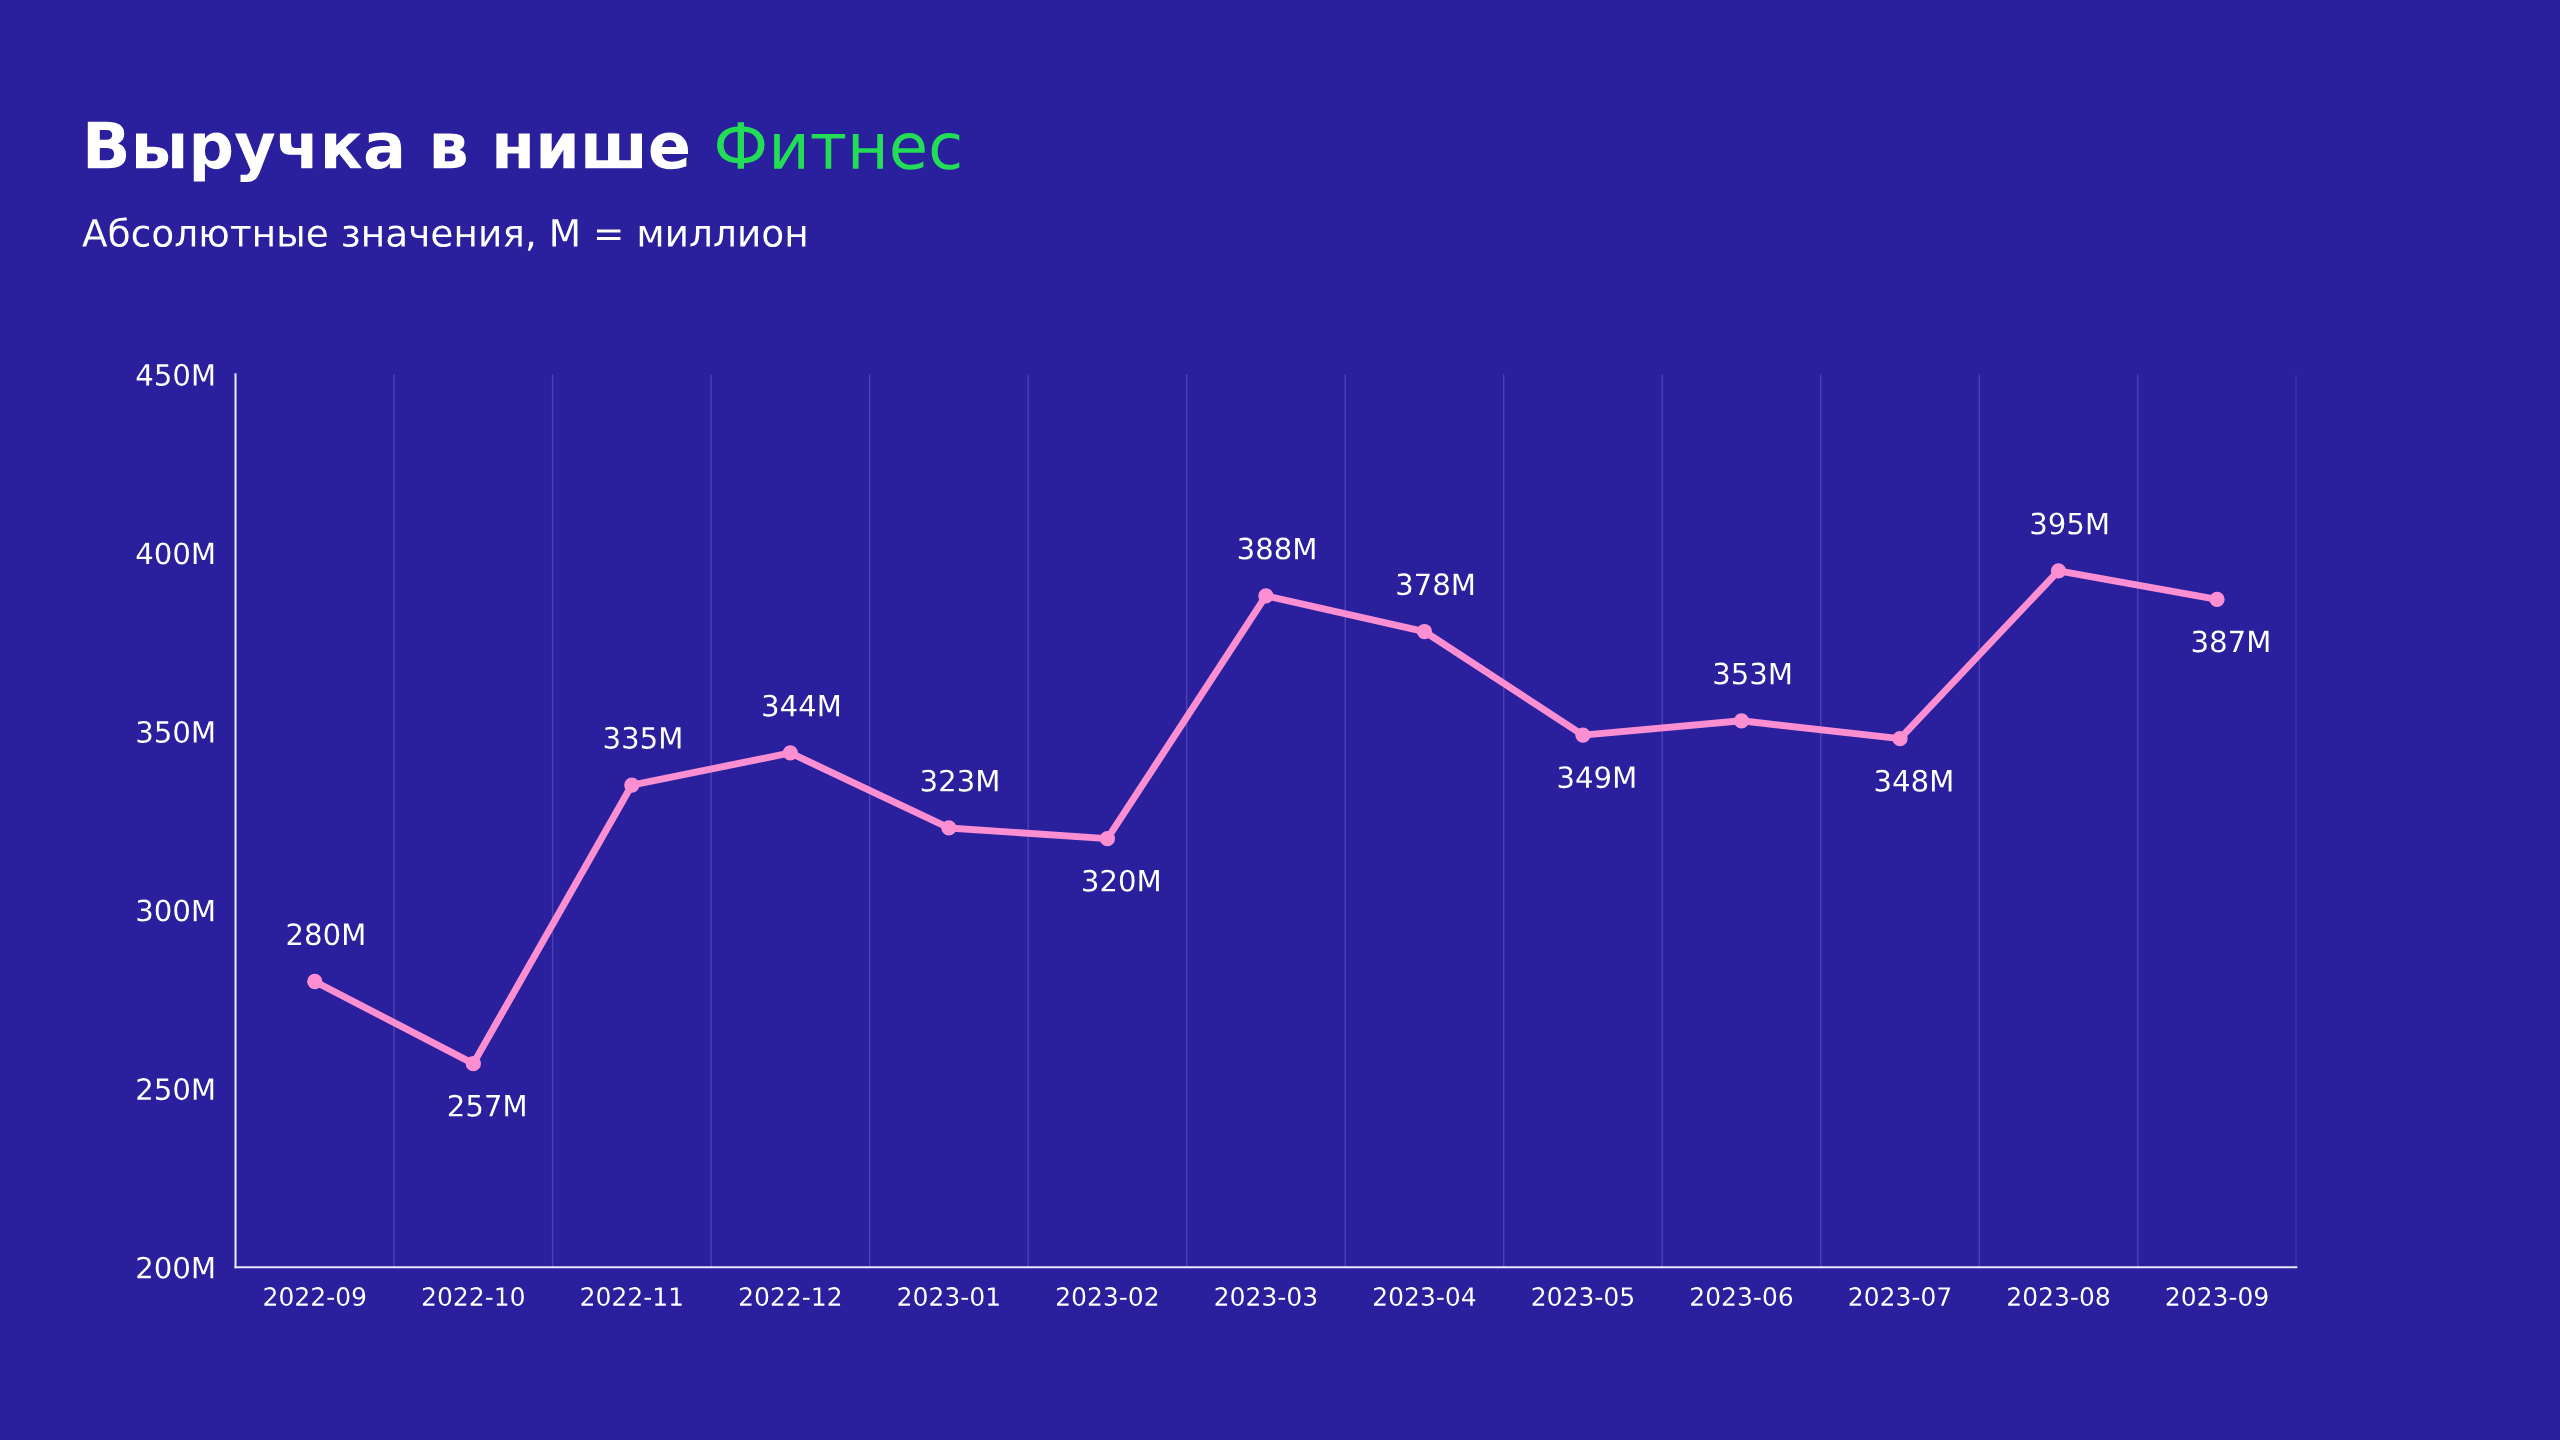  Describe the element at coordinates (1425, 1296) in the screenshot. I see `x-tick-label: 2023-04` at that location.